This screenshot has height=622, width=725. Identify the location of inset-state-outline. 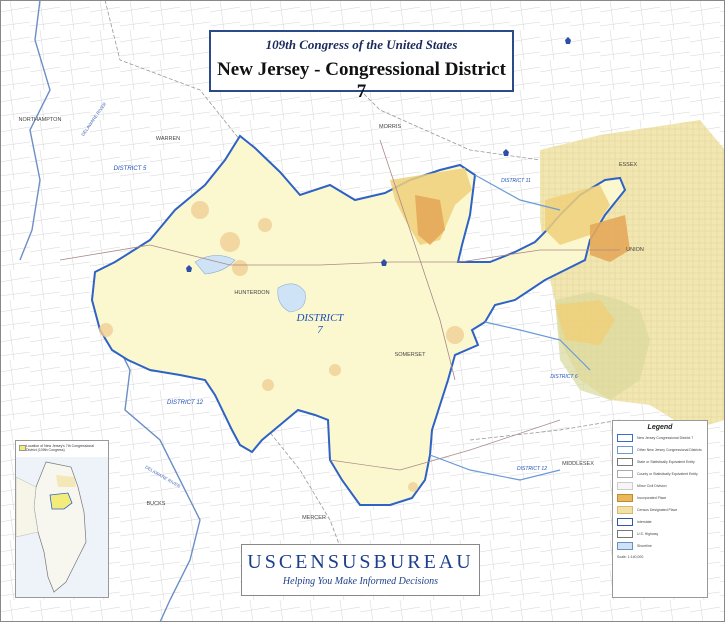
(62, 527).